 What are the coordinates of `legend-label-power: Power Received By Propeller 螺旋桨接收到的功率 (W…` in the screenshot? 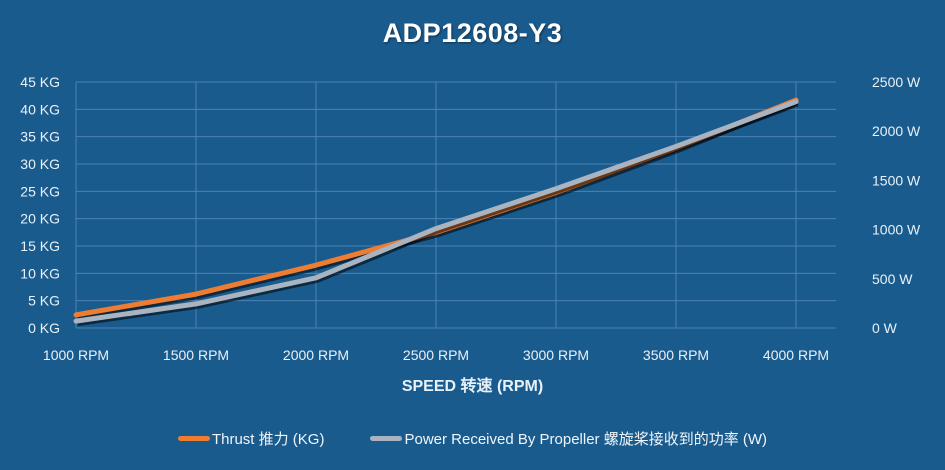 It's located at (586, 439).